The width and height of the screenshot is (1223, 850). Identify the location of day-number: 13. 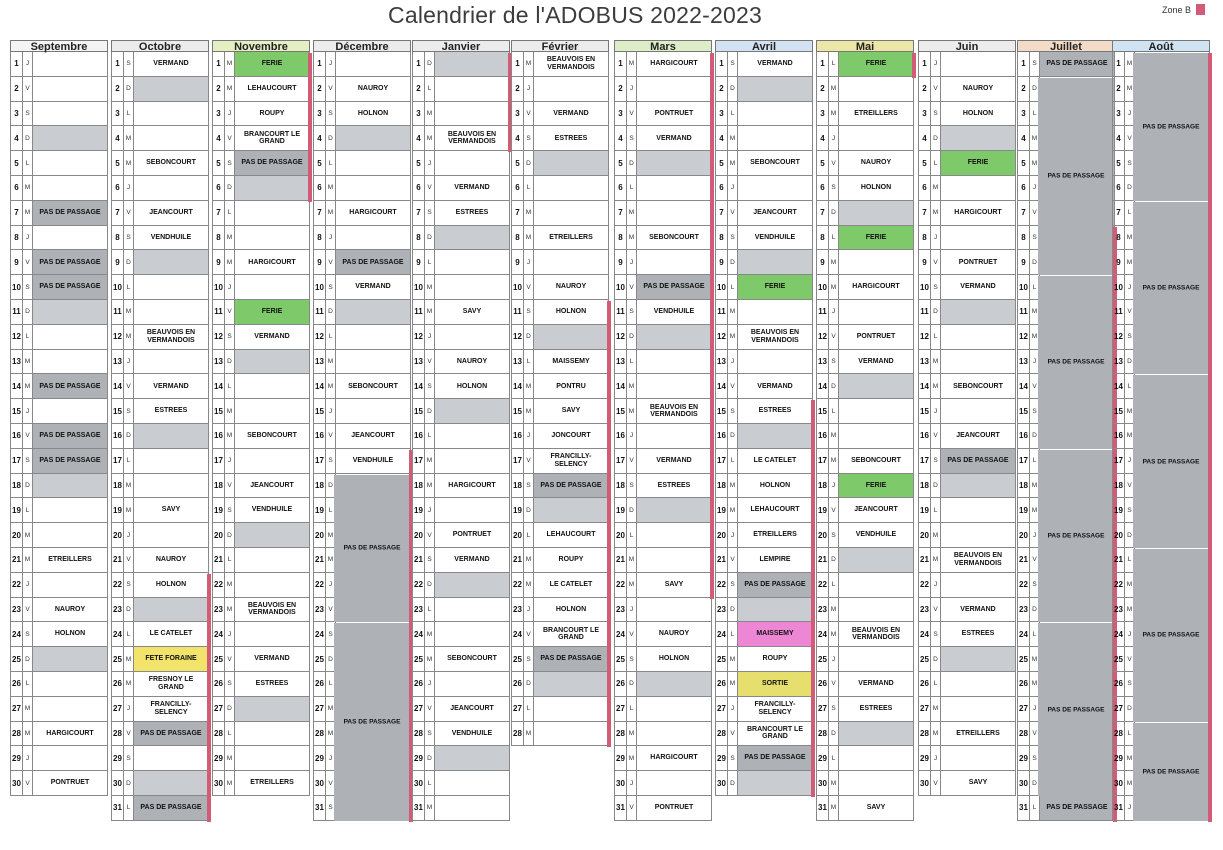
(17, 361).